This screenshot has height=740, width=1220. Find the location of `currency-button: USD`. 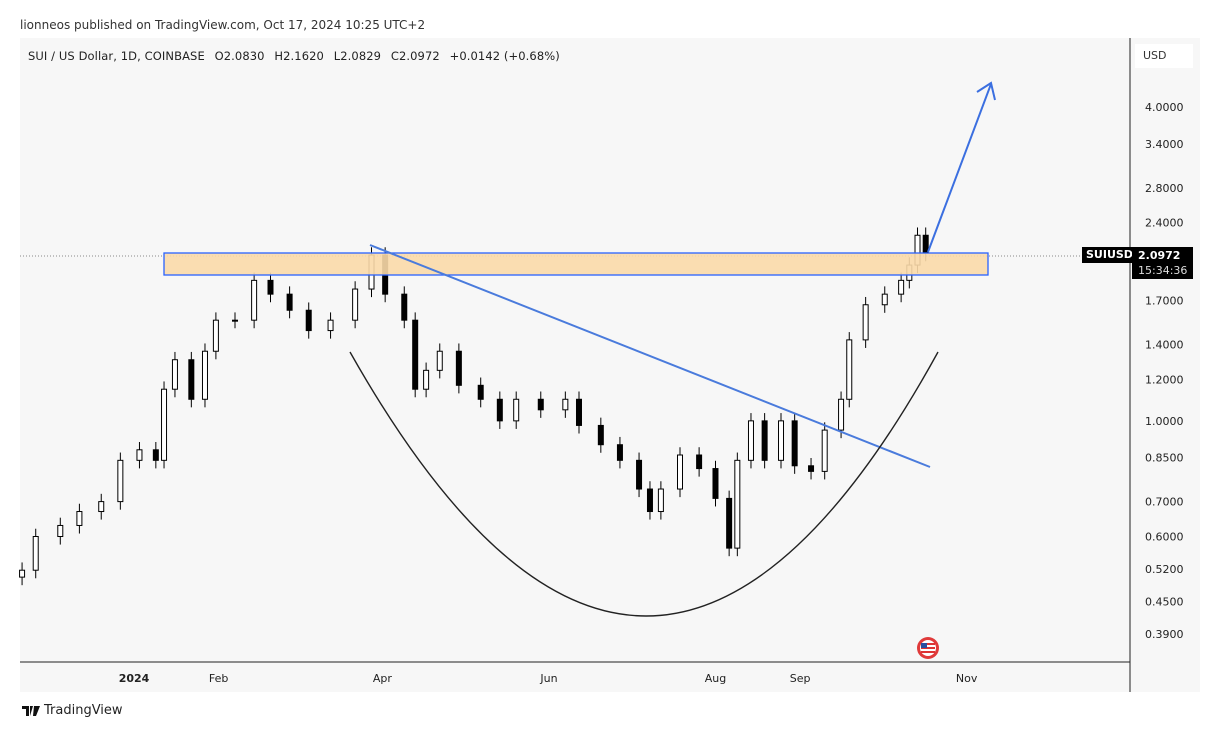

currency-button: USD is located at coordinates (1164, 56).